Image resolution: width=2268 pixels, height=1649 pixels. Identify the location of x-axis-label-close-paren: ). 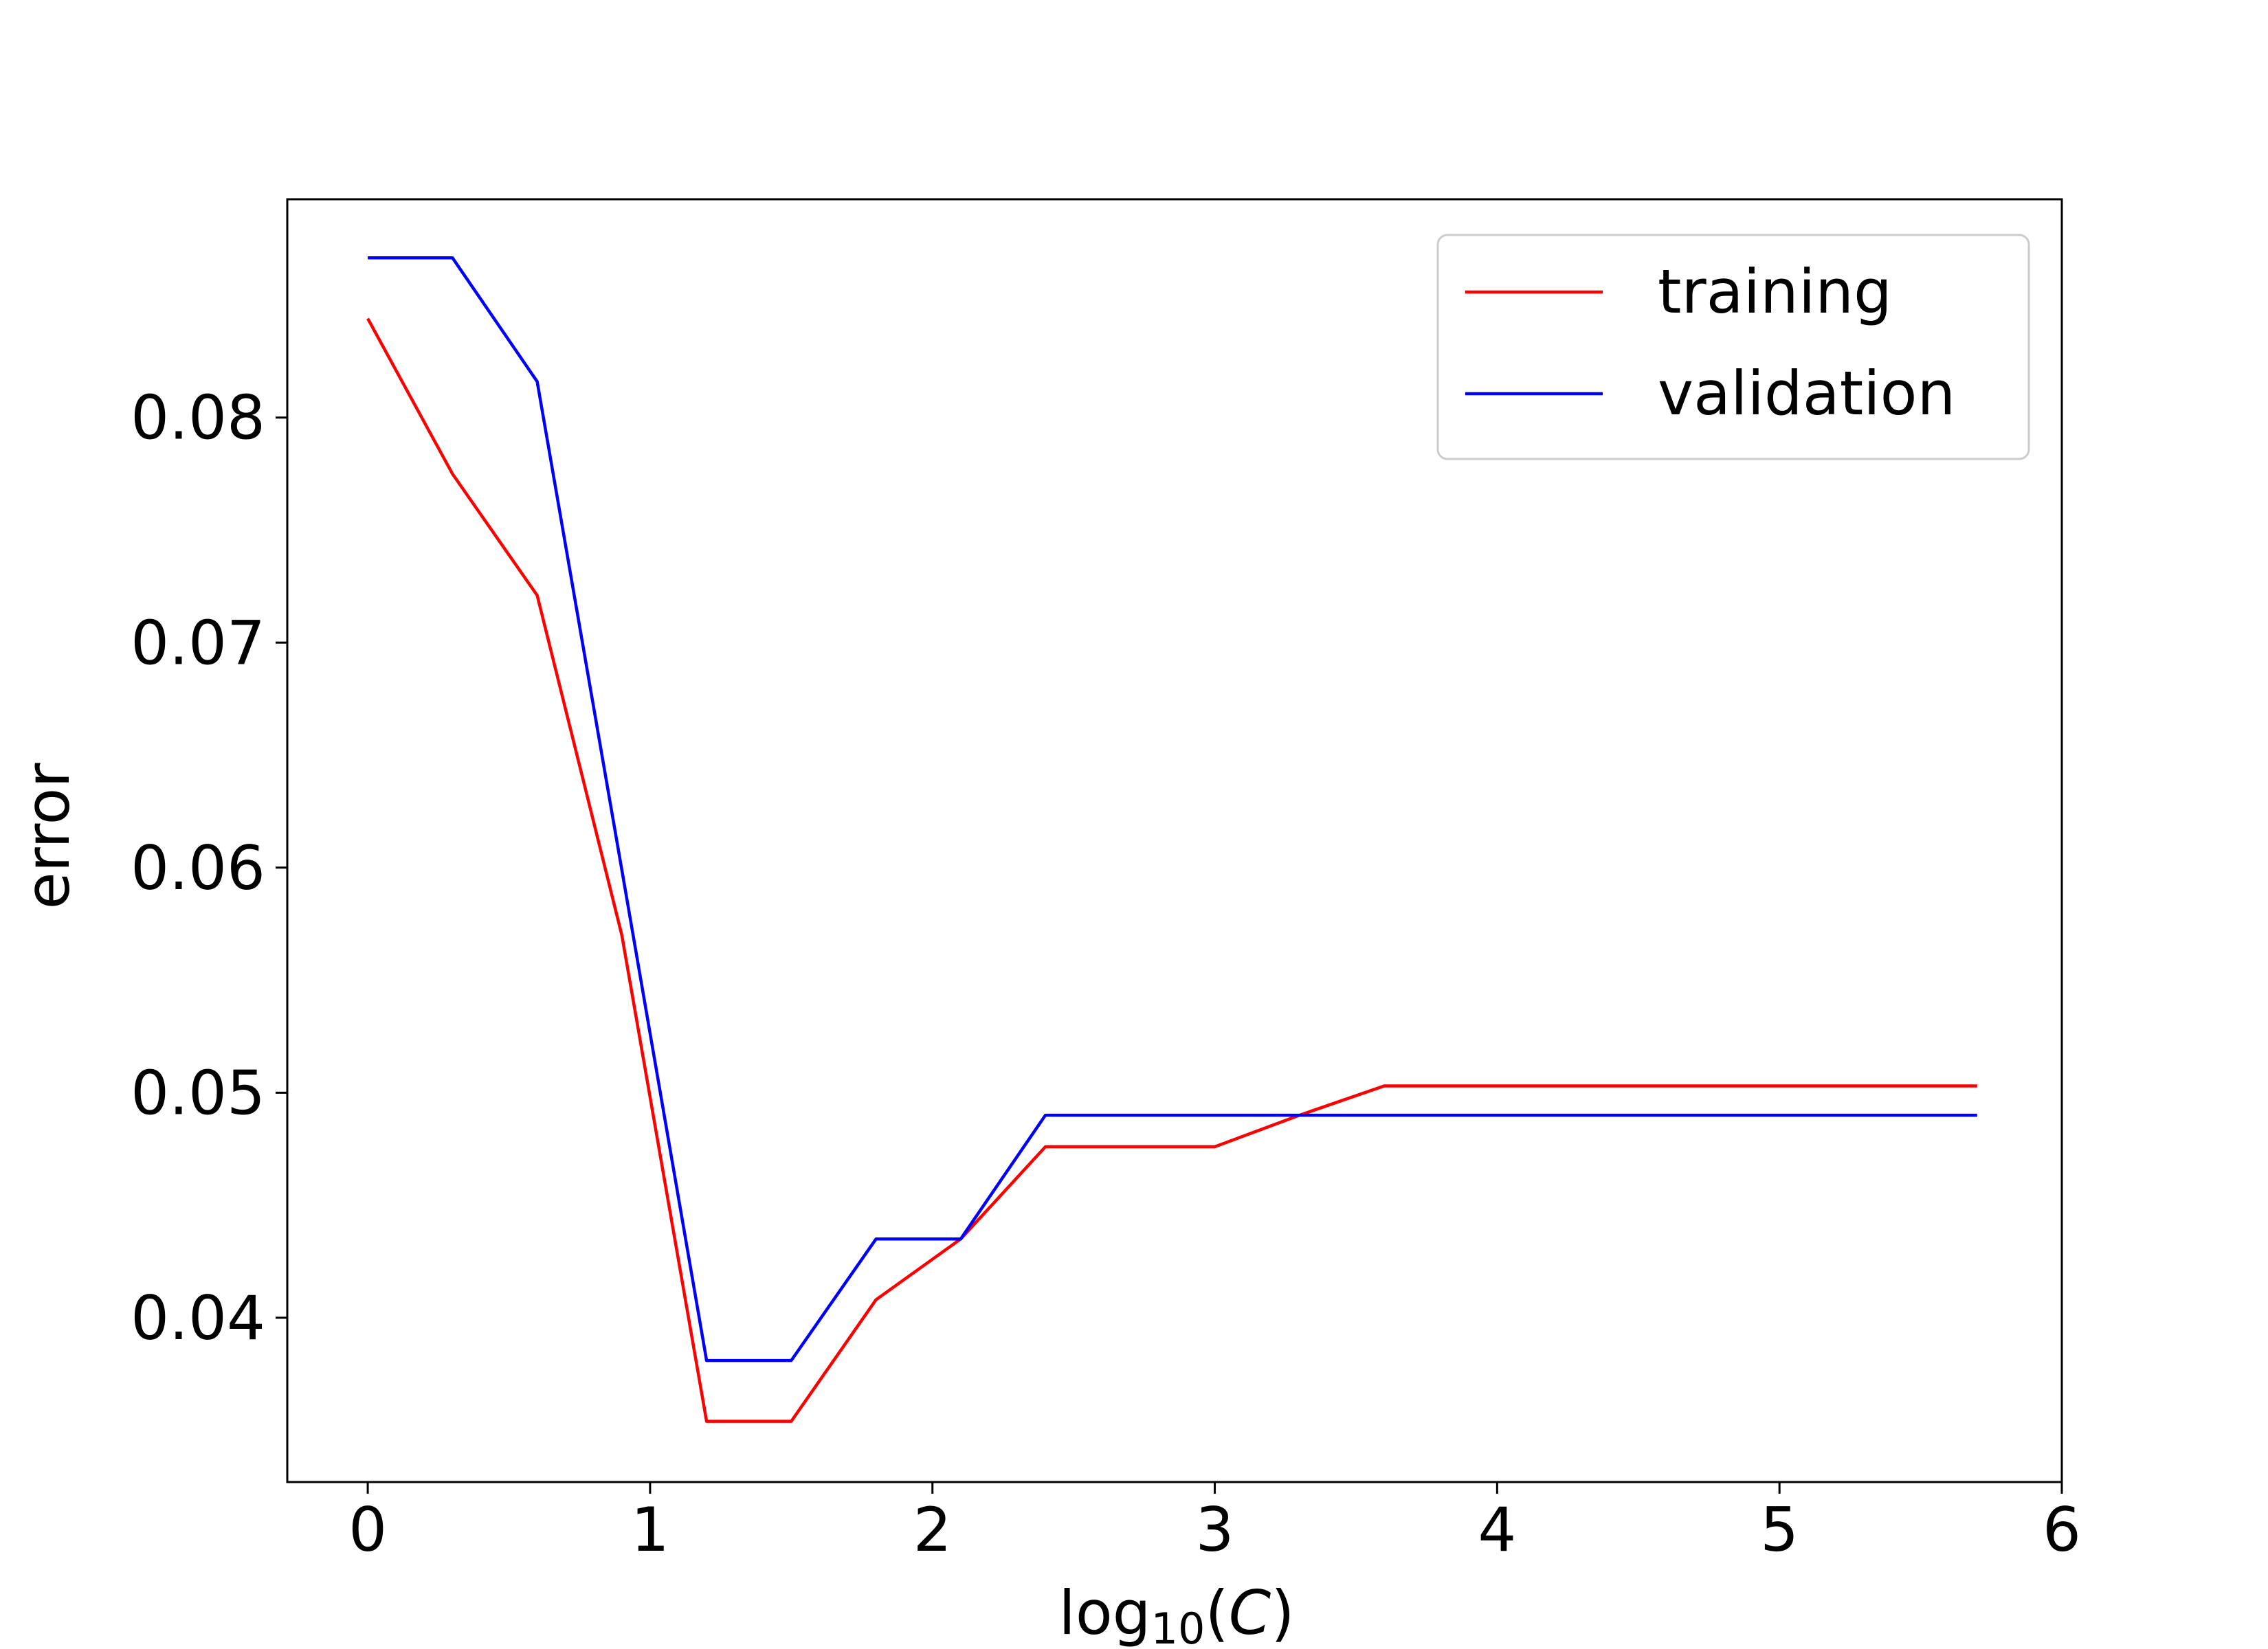
(1282, 1613).